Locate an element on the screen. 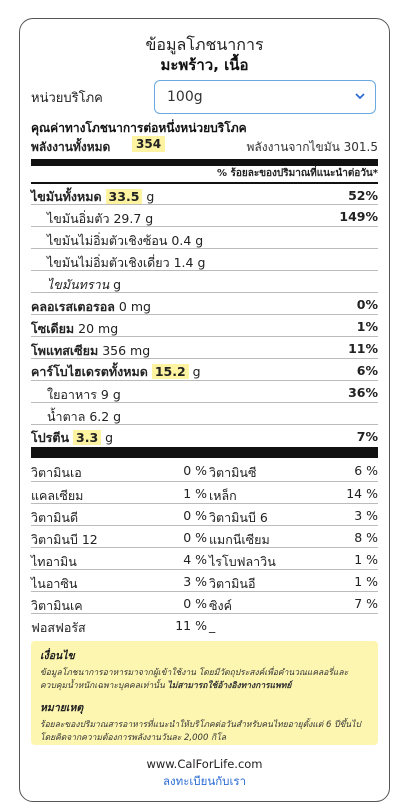 The image size is (402, 808). vitamin-pct: 7 % is located at coordinates (366, 603).